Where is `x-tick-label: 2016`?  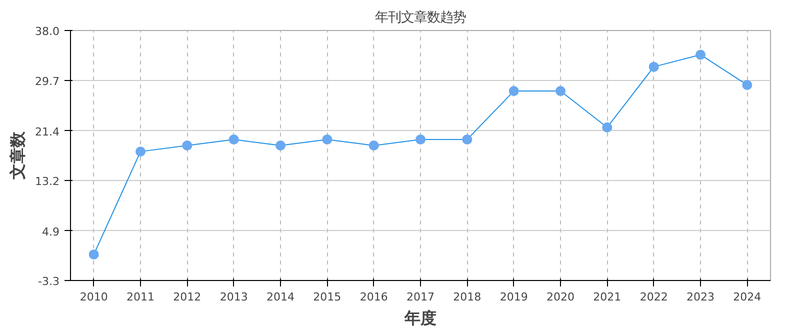 x-tick-label: 2016 is located at coordinates (374, 297).